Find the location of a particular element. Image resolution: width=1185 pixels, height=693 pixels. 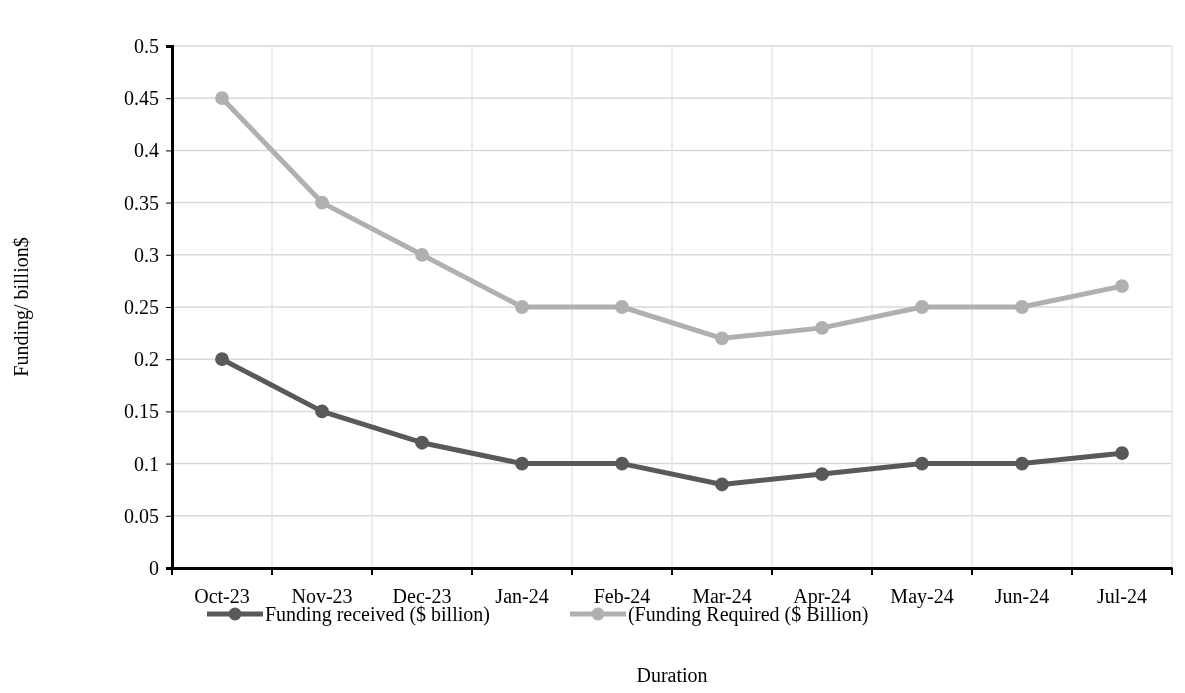

y-tick-label: 0.45 is located at coordinates (141, 98).